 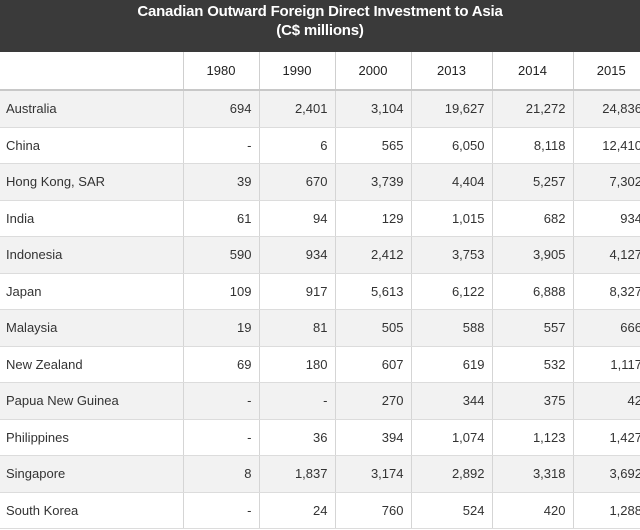 I want to click on value-cell: 1,123, so click(x=533, y=437).